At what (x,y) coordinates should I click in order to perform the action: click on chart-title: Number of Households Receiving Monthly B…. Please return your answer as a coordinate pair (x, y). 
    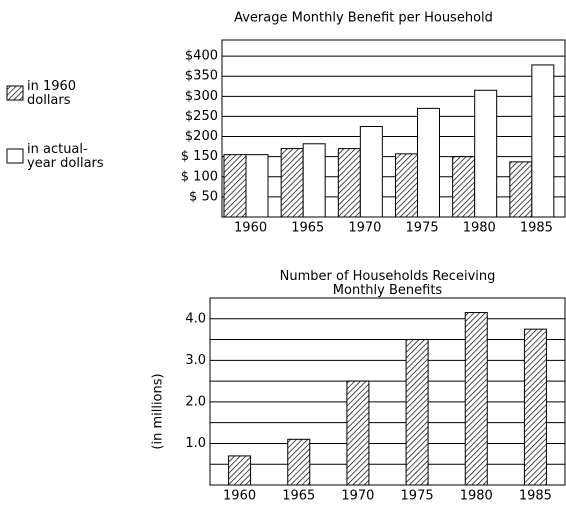
    Looking at the image, I should click on (387, 283).